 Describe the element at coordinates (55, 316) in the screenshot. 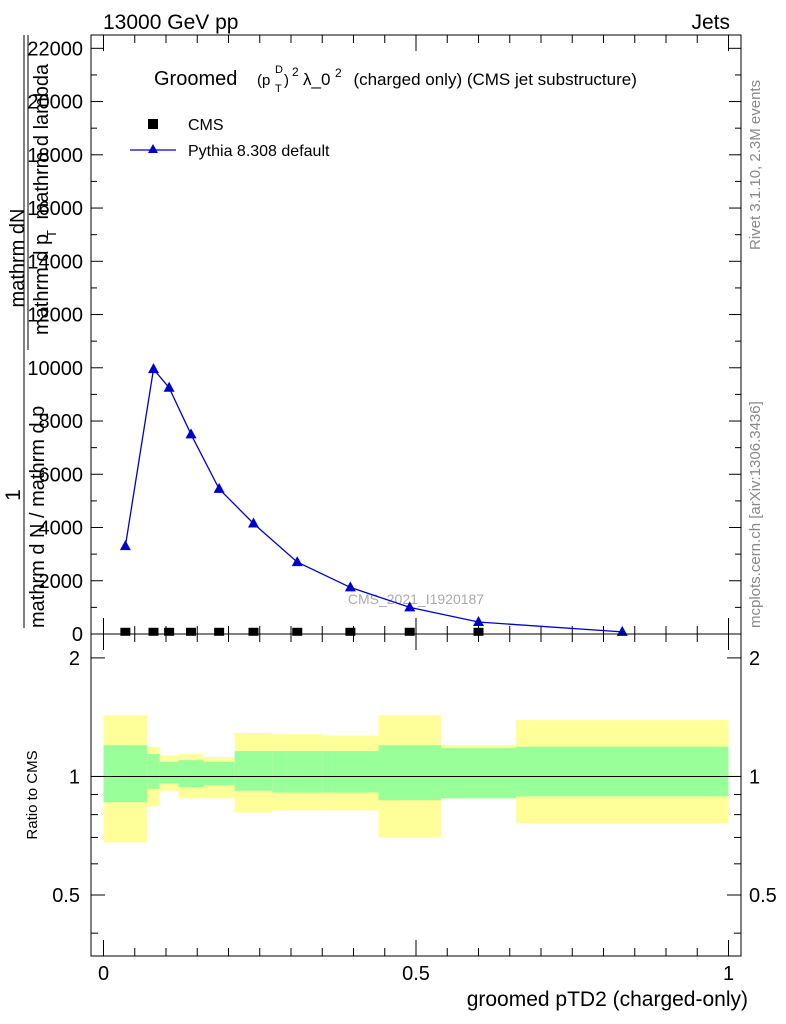

I see `main-y-tick-label: 12000` at that location.